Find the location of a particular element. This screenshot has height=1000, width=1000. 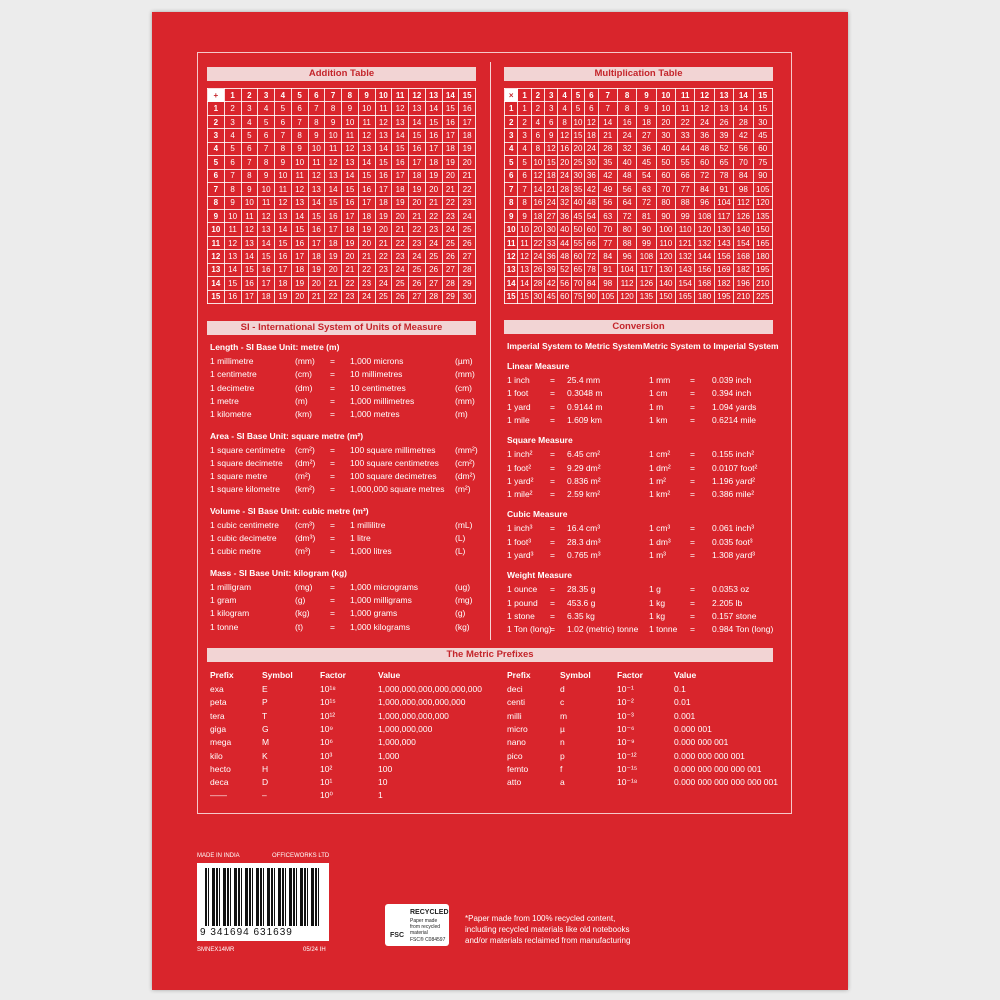

prefix-cell: M is located at coordinates (266, 742).